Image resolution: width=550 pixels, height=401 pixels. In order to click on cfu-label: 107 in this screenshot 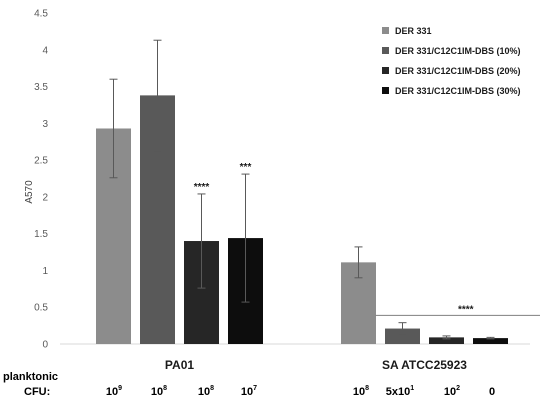, I will do `click(249, 391)`.